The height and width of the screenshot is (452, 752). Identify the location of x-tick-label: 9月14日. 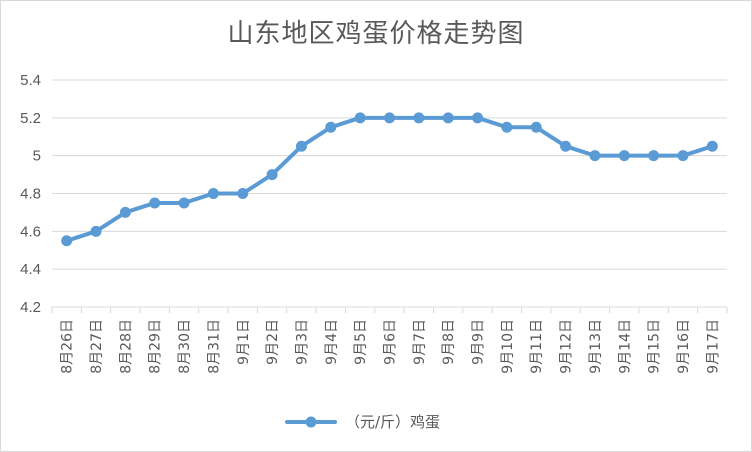
(625, 346).